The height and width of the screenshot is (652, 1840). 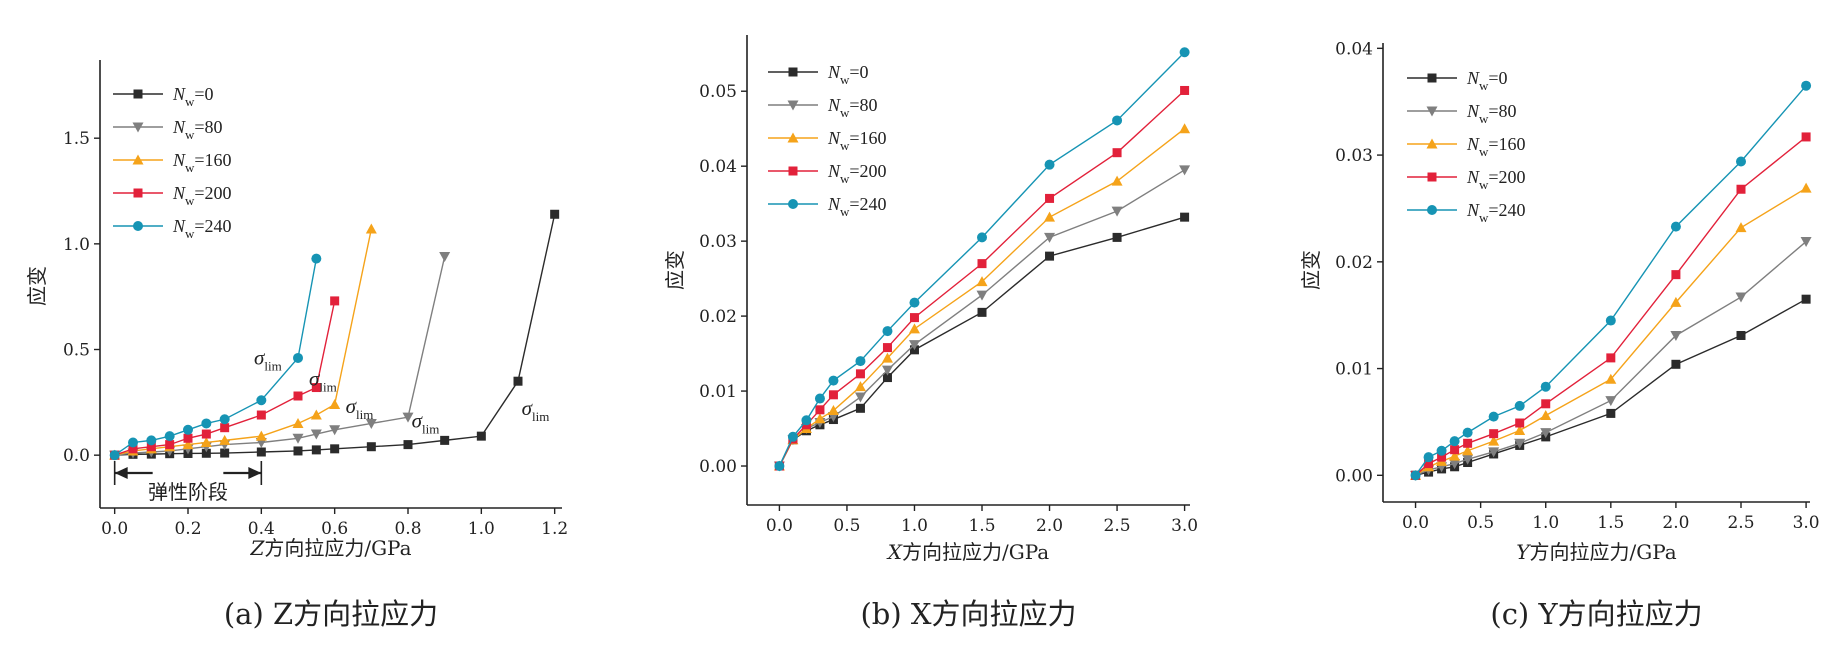 What do you see at coordinates (1354, 263) in the screenshot?
I see `y-tick-label: 0.02` at bounding box center [1354, 263].